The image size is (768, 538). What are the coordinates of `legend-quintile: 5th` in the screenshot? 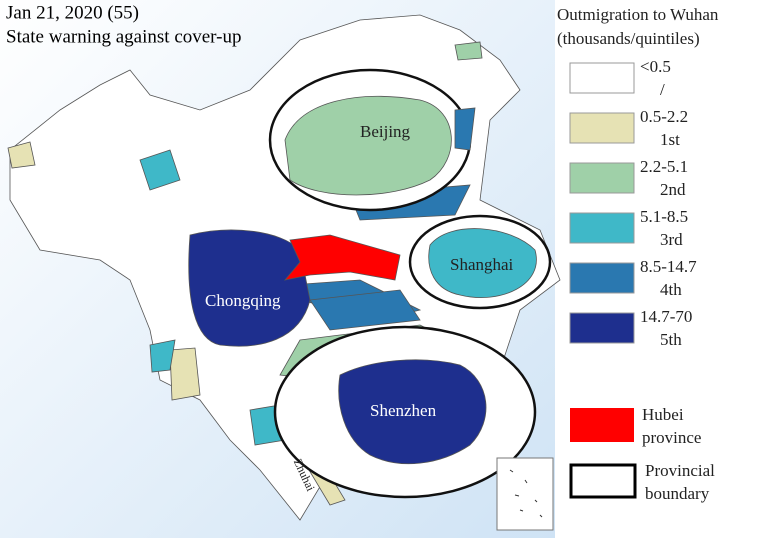 It's located at (671, 339).